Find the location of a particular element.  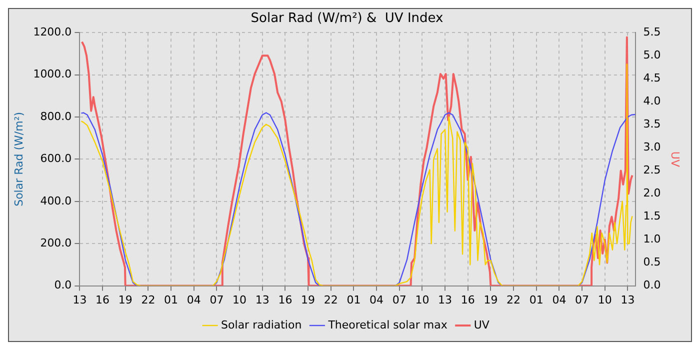

legend-label: UV is located at coordinates (482, 325).